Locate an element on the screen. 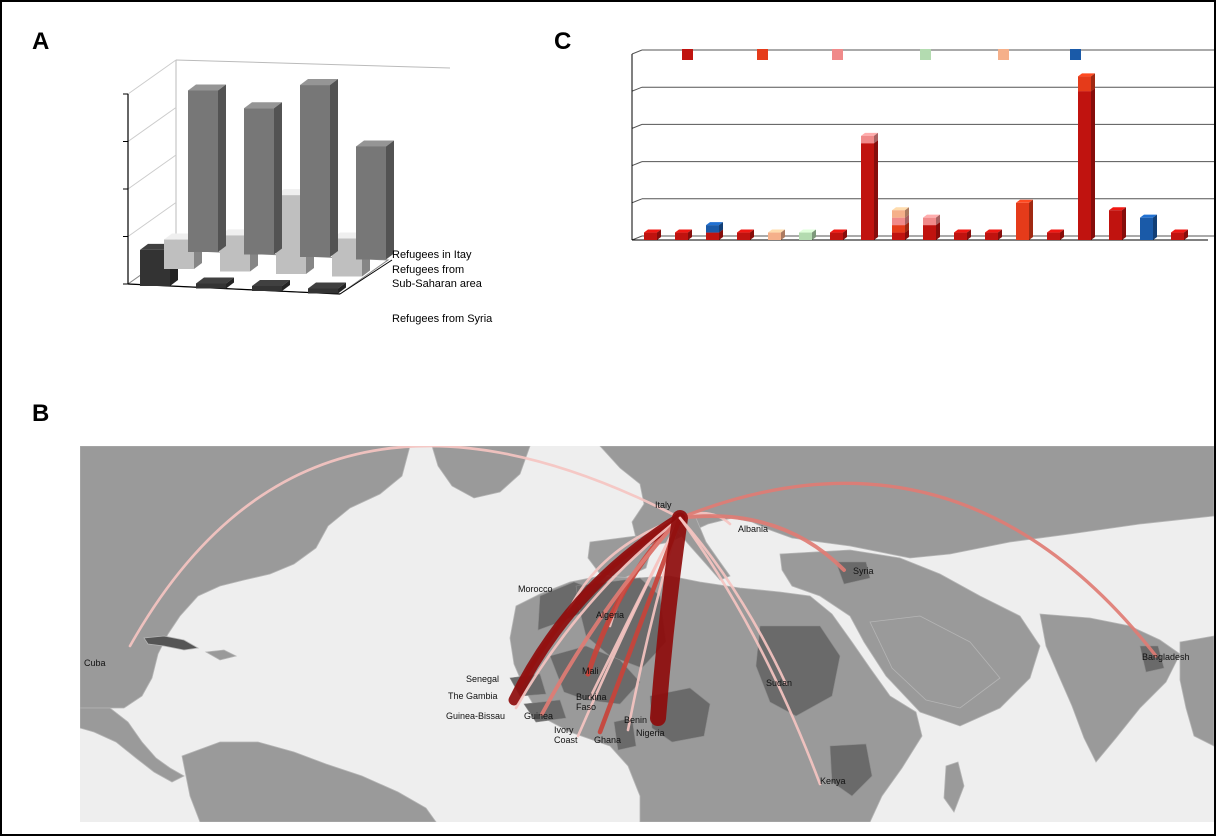  bar-a-s2-2016-side is located at coordinates (286, 285).